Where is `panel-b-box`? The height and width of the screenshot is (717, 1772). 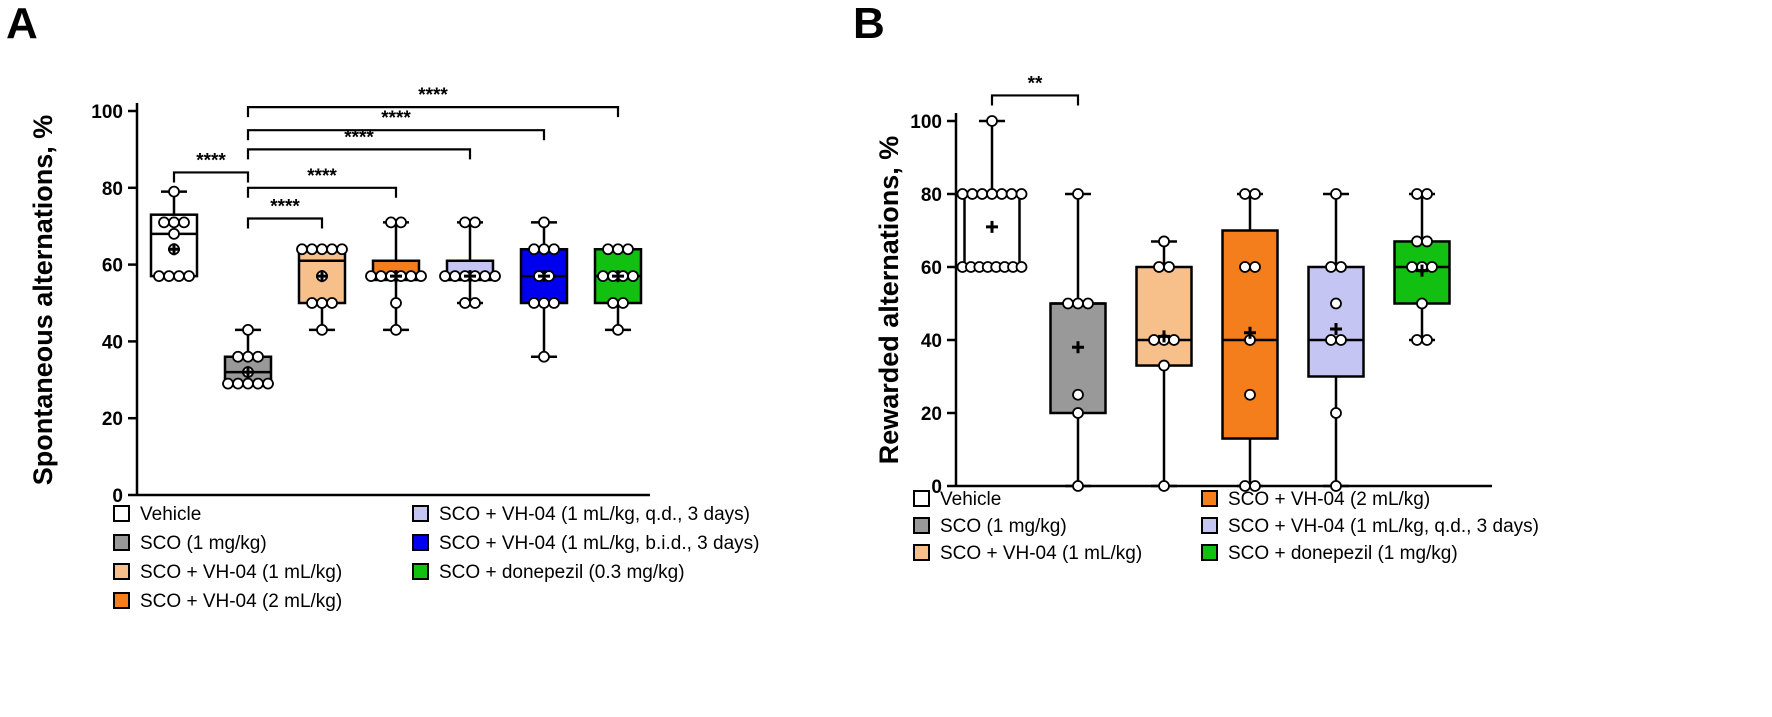 panel-b-box is located at coordinates (1164, 316).